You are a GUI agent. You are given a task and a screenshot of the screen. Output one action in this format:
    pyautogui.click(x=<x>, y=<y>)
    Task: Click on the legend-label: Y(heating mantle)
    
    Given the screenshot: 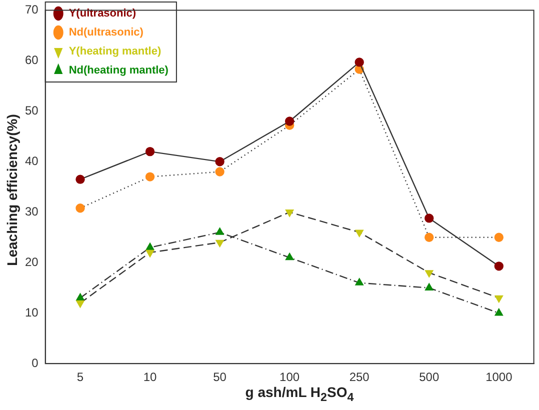 What is the action you would take?
    pyautogui.click(x=115, y=52)
    